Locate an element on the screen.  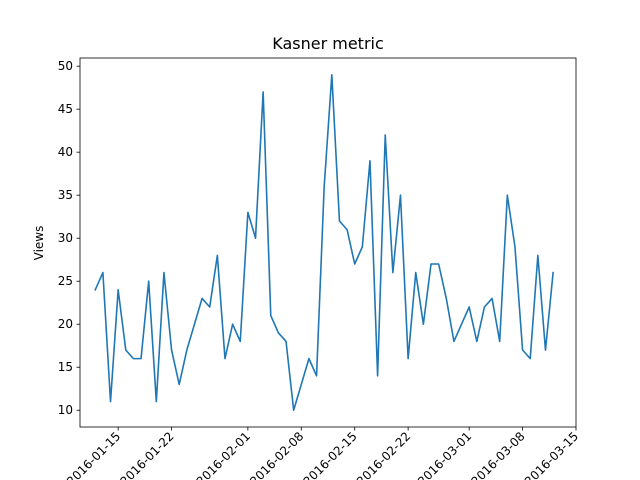
y-tick-label: 45 is located at coordinates (65, 109).